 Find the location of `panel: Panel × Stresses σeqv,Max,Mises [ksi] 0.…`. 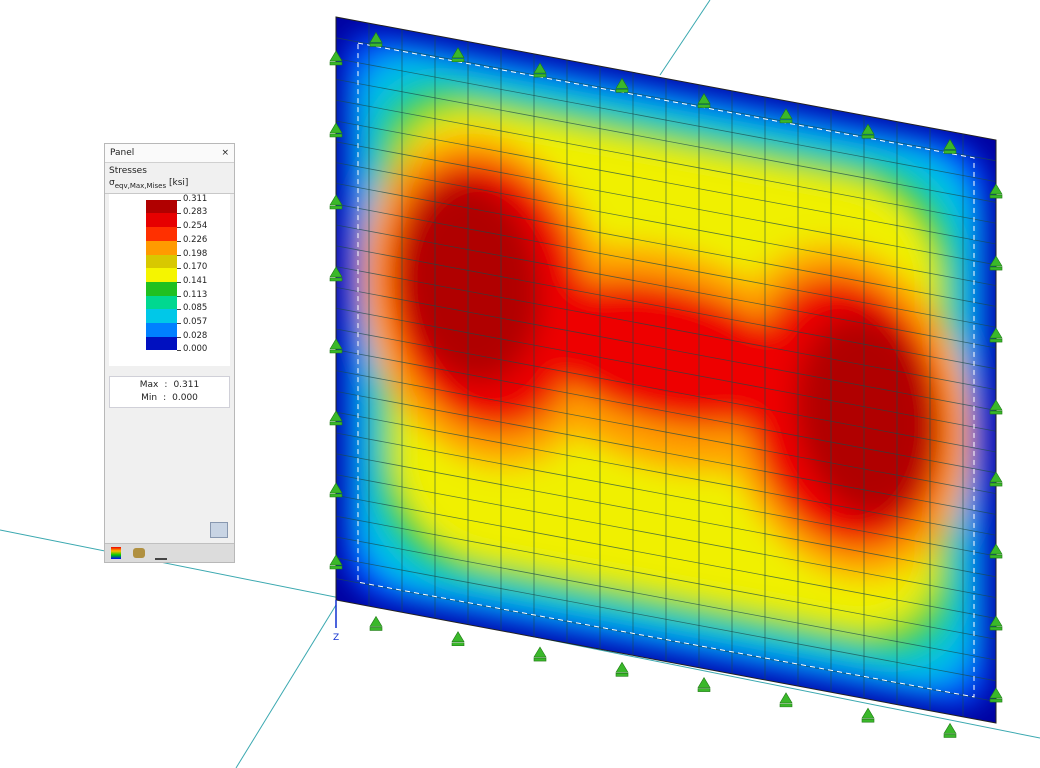

panel: Panel × Stresses σeqv,Max,Mises [ksi] 0.… is located at coordinates (169, 353).